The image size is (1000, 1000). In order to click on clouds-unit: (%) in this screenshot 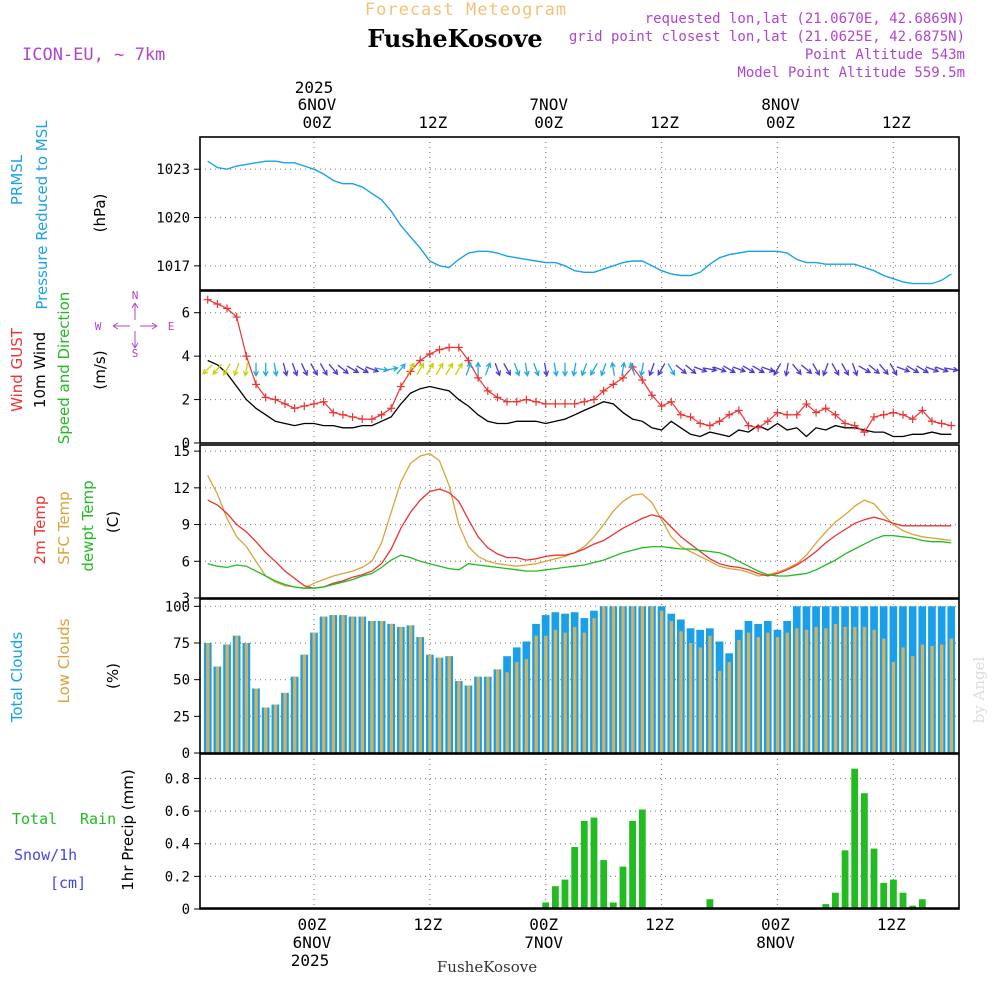, I will do `click(113, 676)`.